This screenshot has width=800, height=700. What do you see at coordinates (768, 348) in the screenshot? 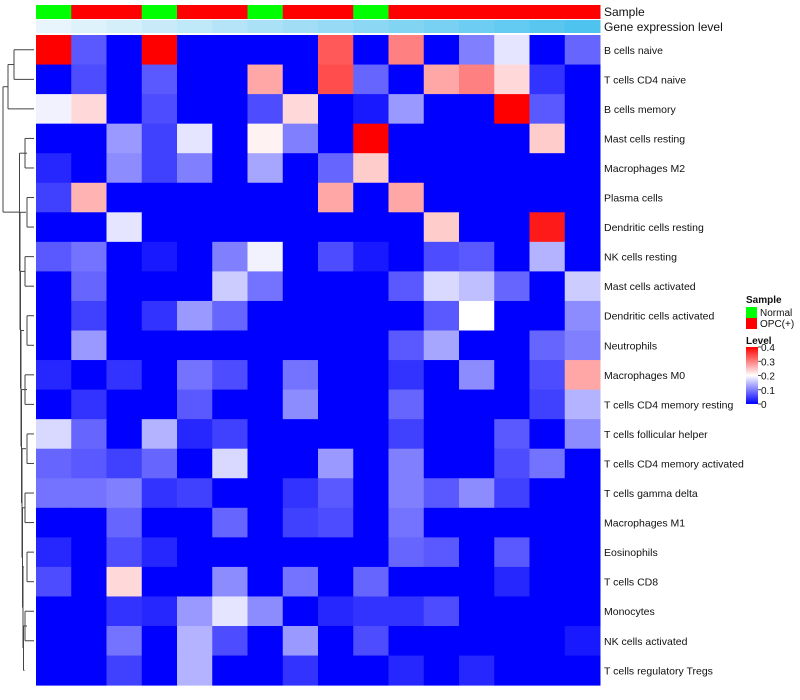
I see `level-tick-label: 0.4` at bounding box center [768, 348].